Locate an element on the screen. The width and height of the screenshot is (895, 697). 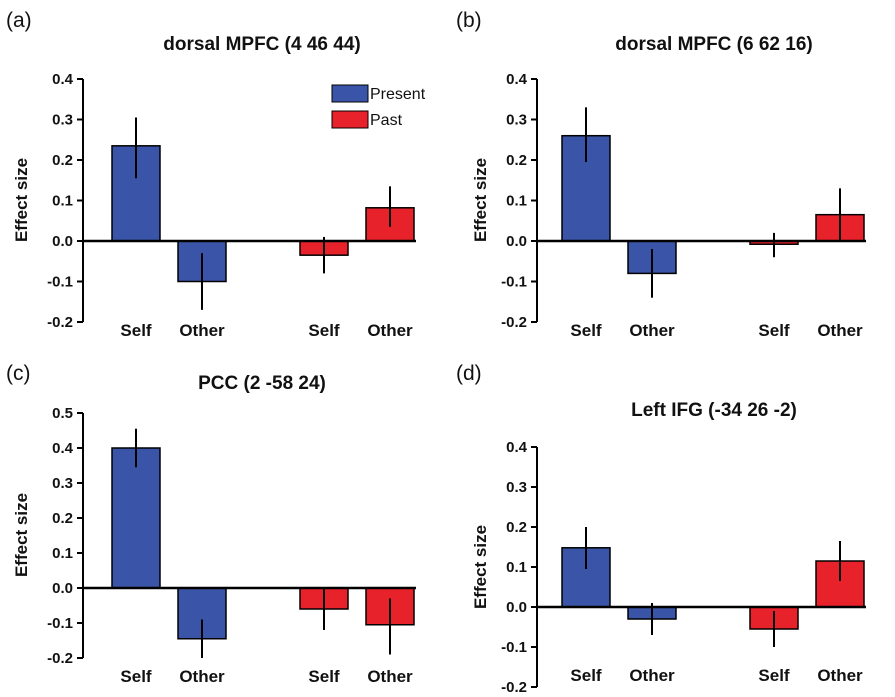
legend: Present Past is located at coordinates (378, 106).